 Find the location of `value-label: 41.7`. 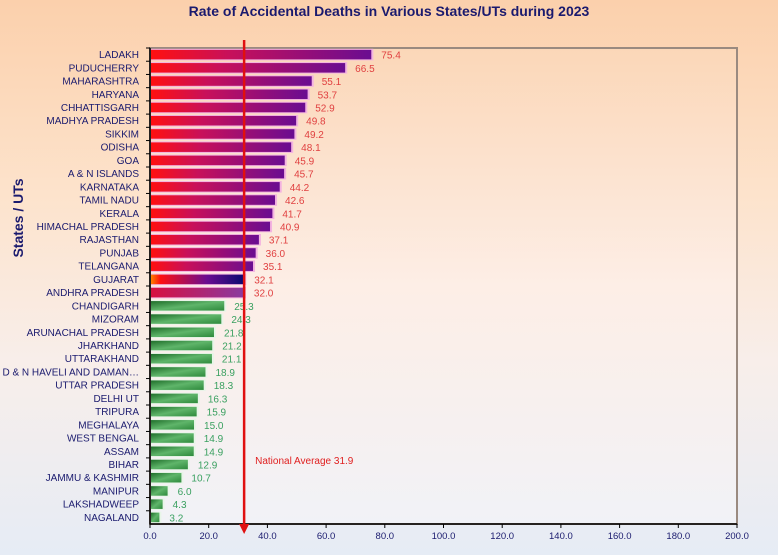

value-label: 41.7 is located at coordinates (292, 214).